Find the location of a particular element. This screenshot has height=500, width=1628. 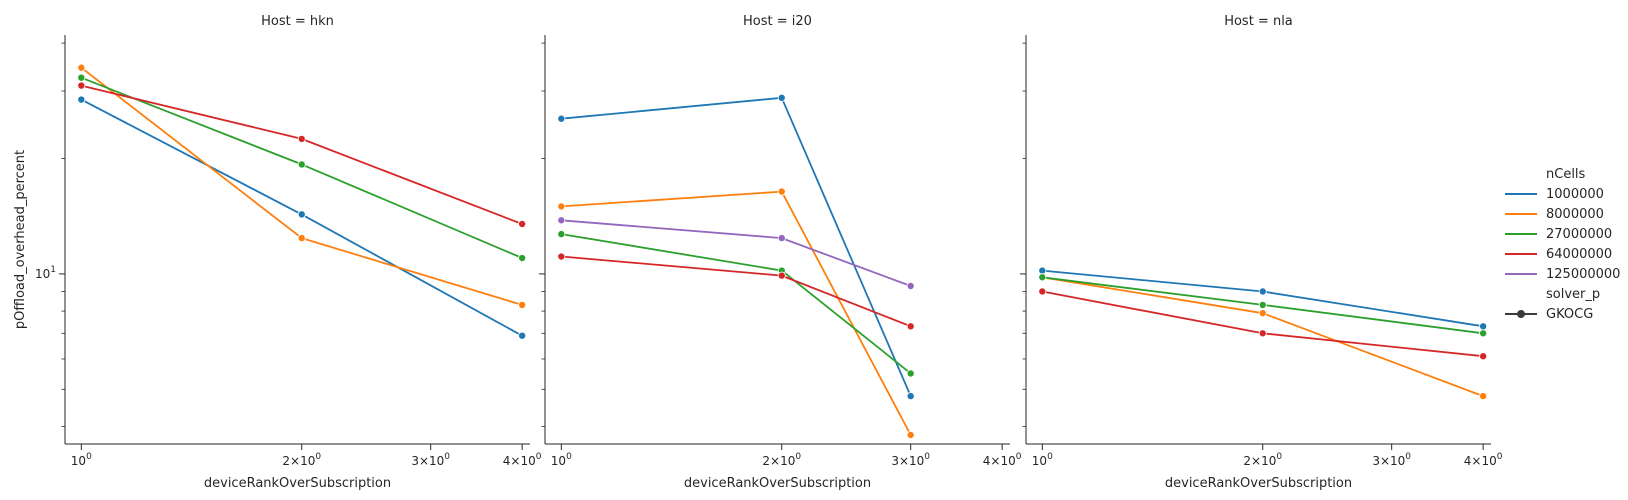

legend-hue-title: nCells is located at coordinates (1566, 174).